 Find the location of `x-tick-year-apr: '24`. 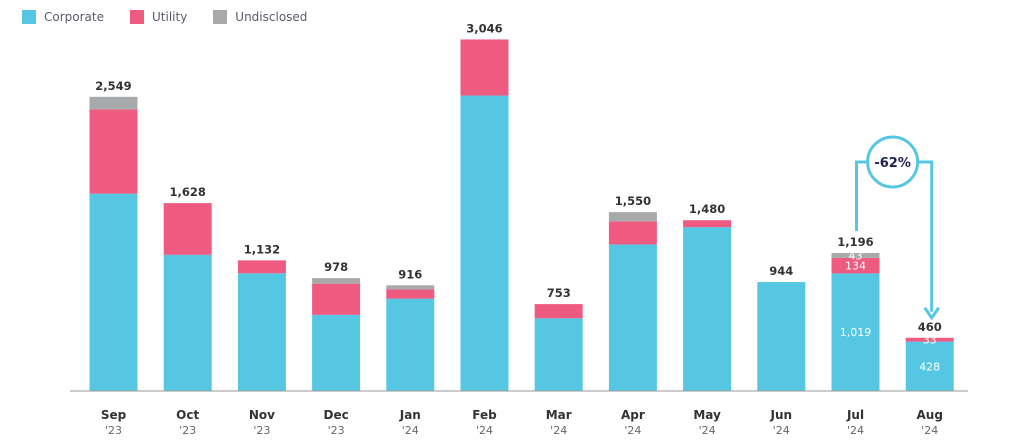

x-tick-year-apr: '24 is located at coordinates (632, 430).